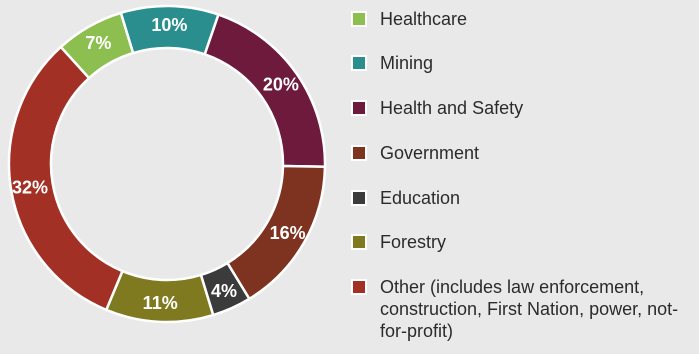 This screenshot has height=354, width=699. What do you see at coordinates (359, 287) in the screenshot?
I see `legend-swatch-other` at bounding box center [359, 287].